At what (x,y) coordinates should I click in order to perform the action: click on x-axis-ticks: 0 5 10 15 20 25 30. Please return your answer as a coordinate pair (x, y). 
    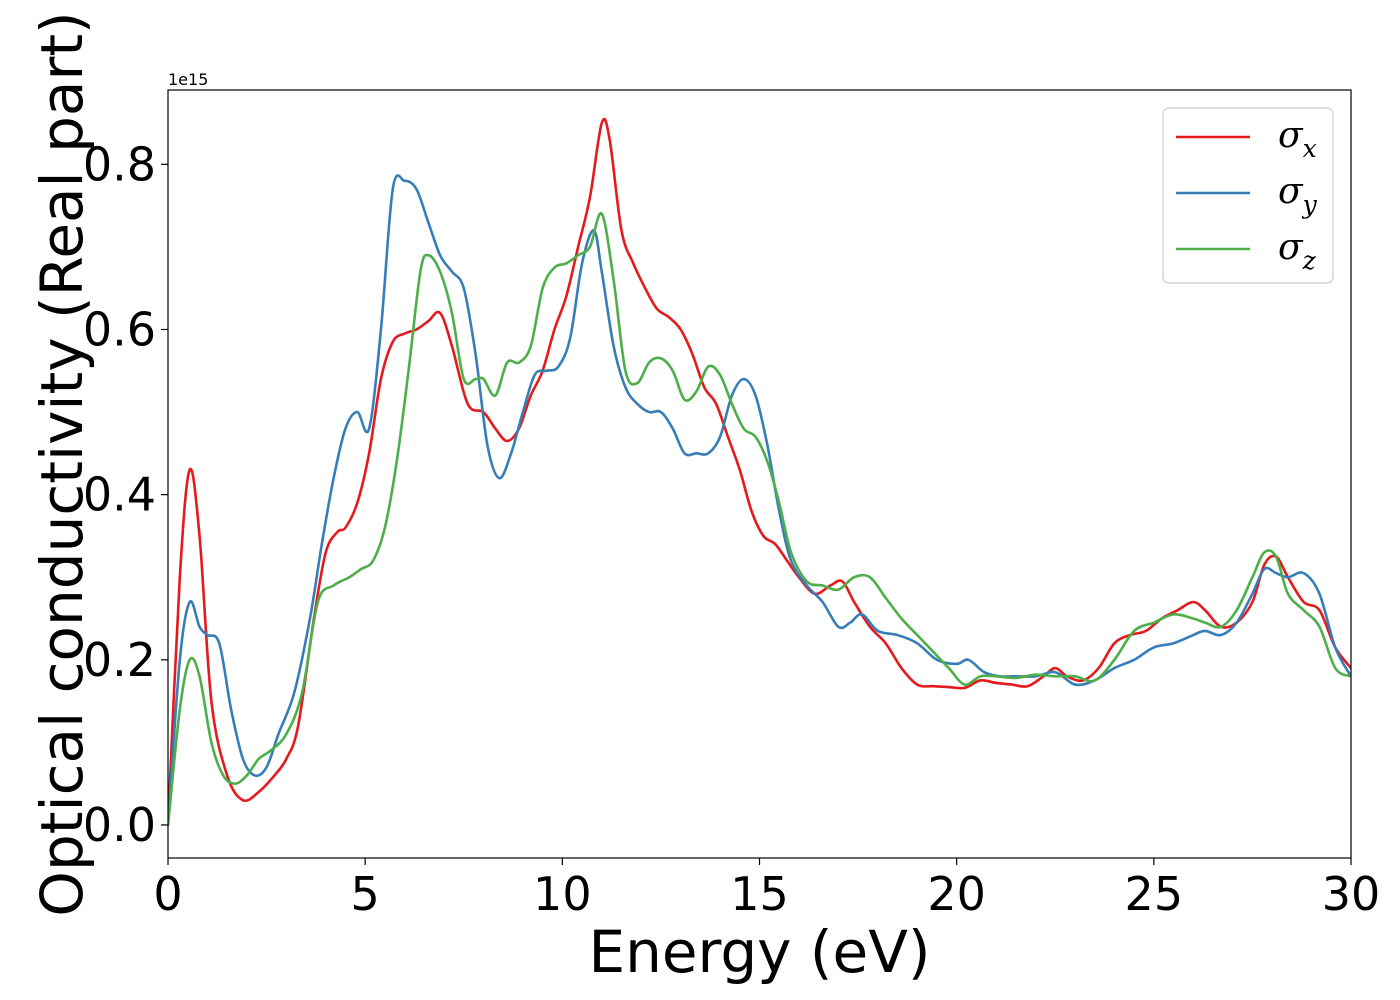
    Looking at the image, I should click on (766, 889).